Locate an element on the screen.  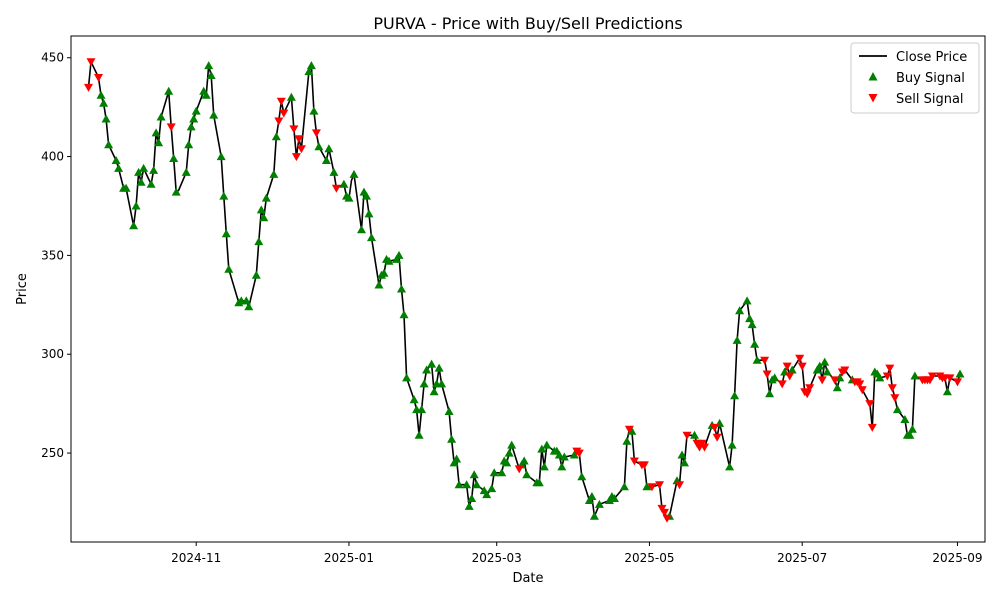
legend-label-close: Close Price is located at coordinates (931, 57).